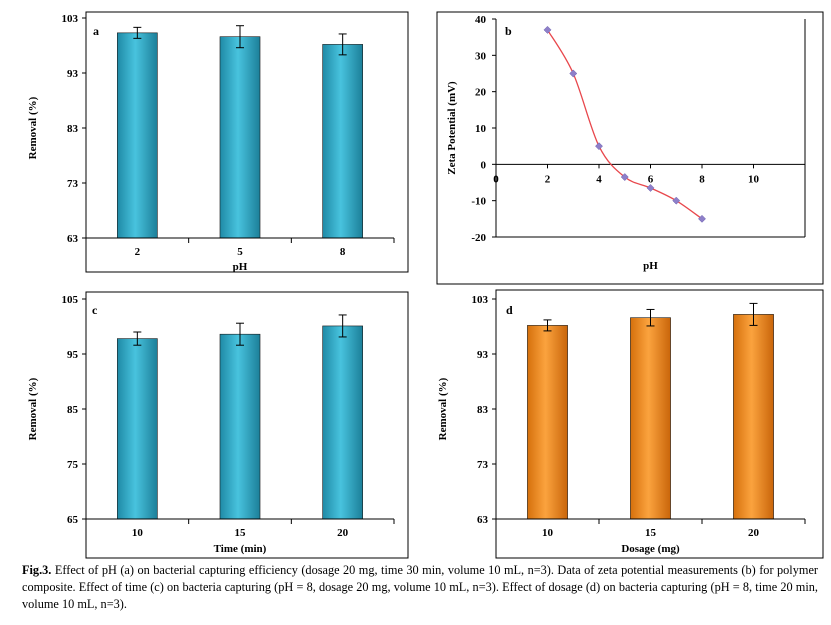  What do you see at coordinates (754, 179) in the screenshot?
I see `panel-b-xtick-label: 10` at bounding box center [754, 179].